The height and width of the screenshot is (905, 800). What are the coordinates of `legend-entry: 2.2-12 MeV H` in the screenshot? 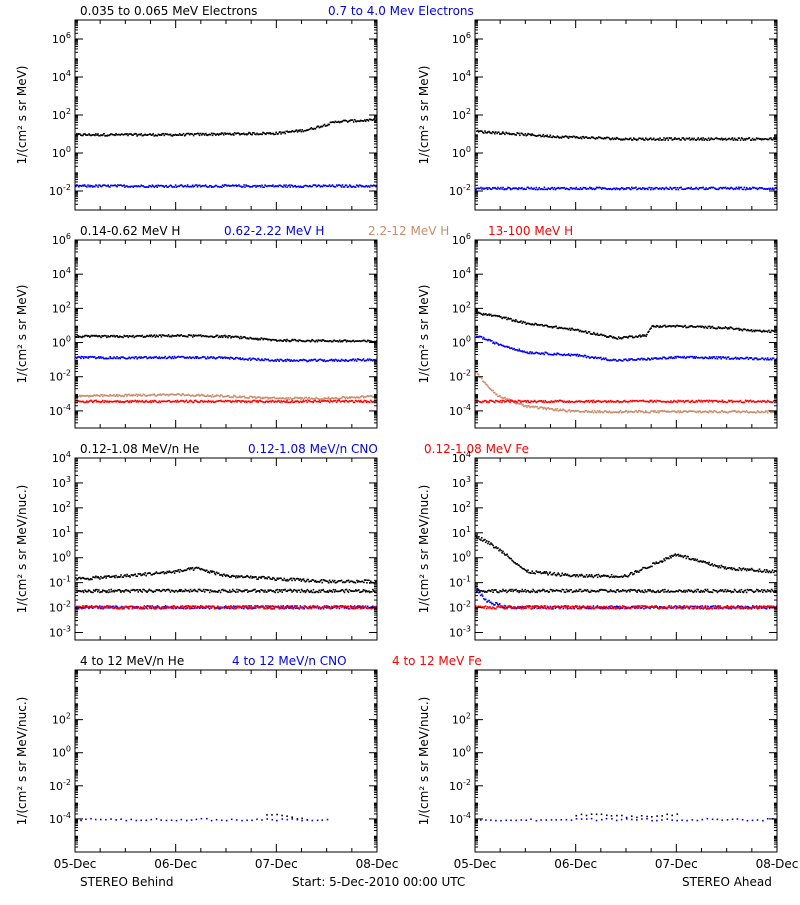 It's located at (408, 231).